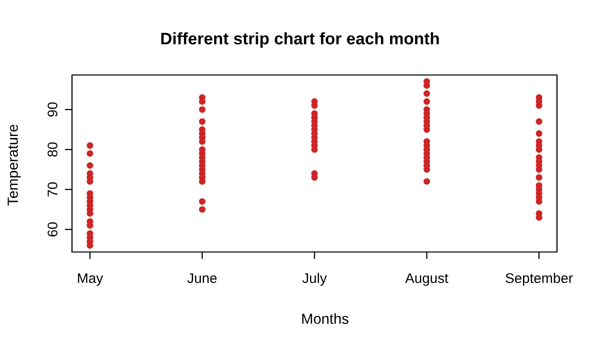 The height and width of the screenshot is (350, 600). I want to click on y-tick-label: 70, so click(53, 189).